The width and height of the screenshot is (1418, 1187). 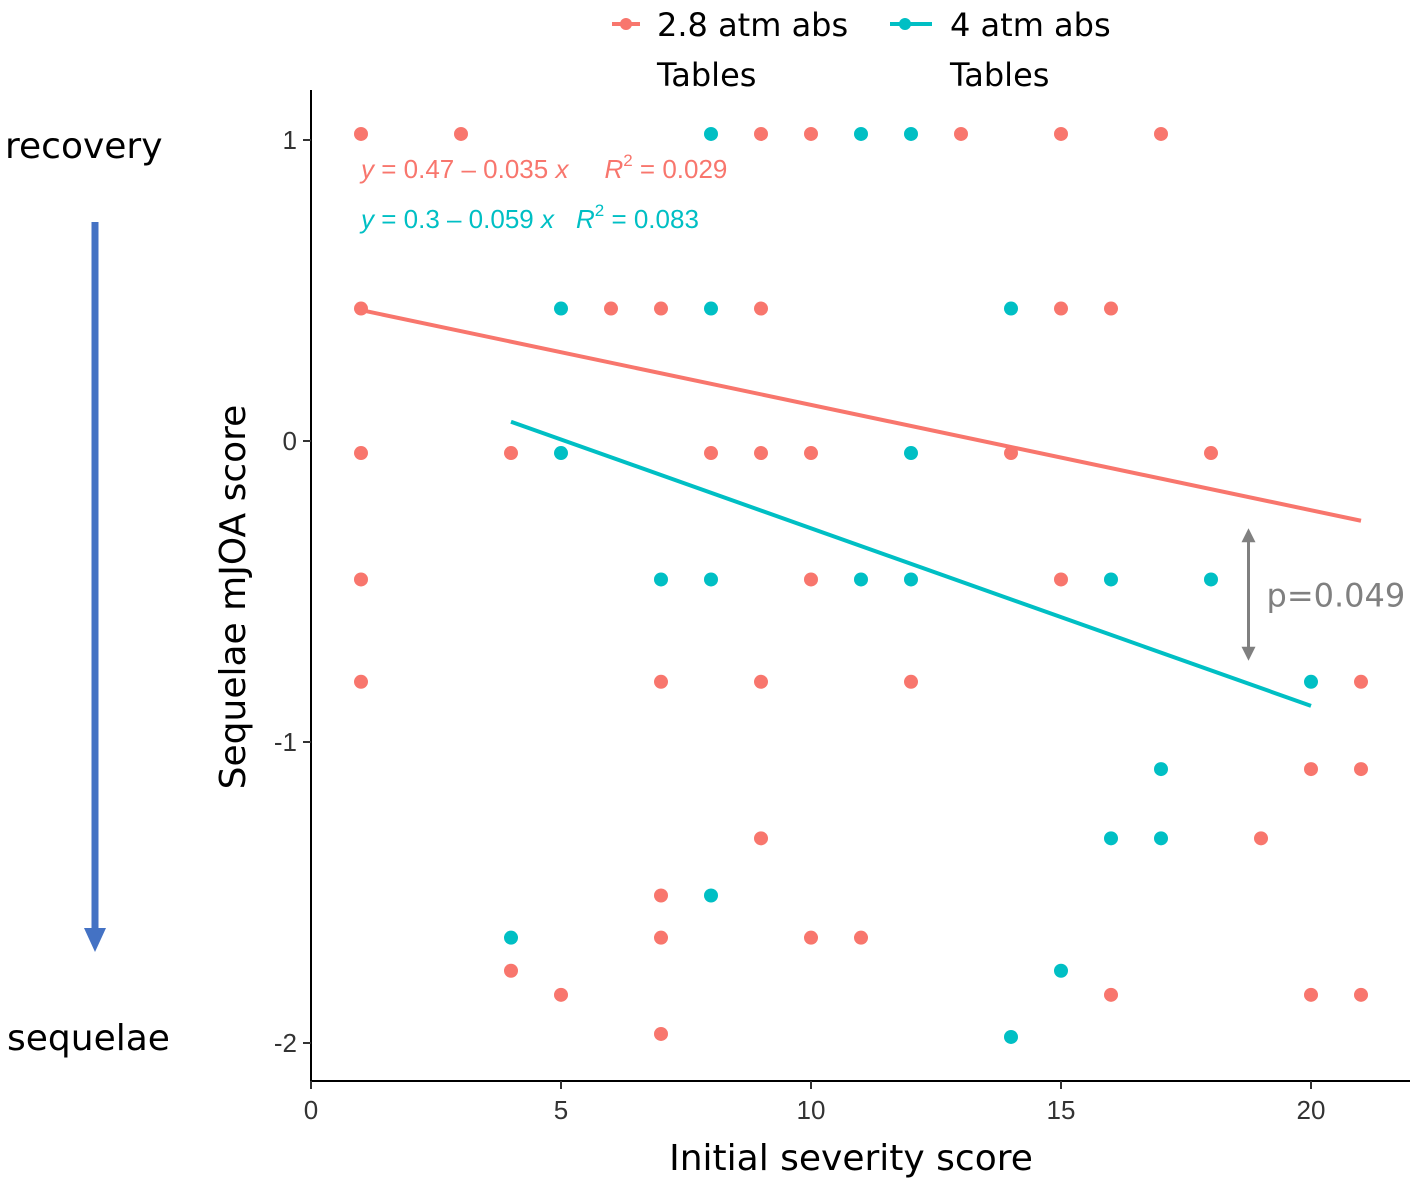 What do you see at coordinates (547, 219) in the screenshot?
I see `equation-b-var: x` at bounding box center [547, 219].